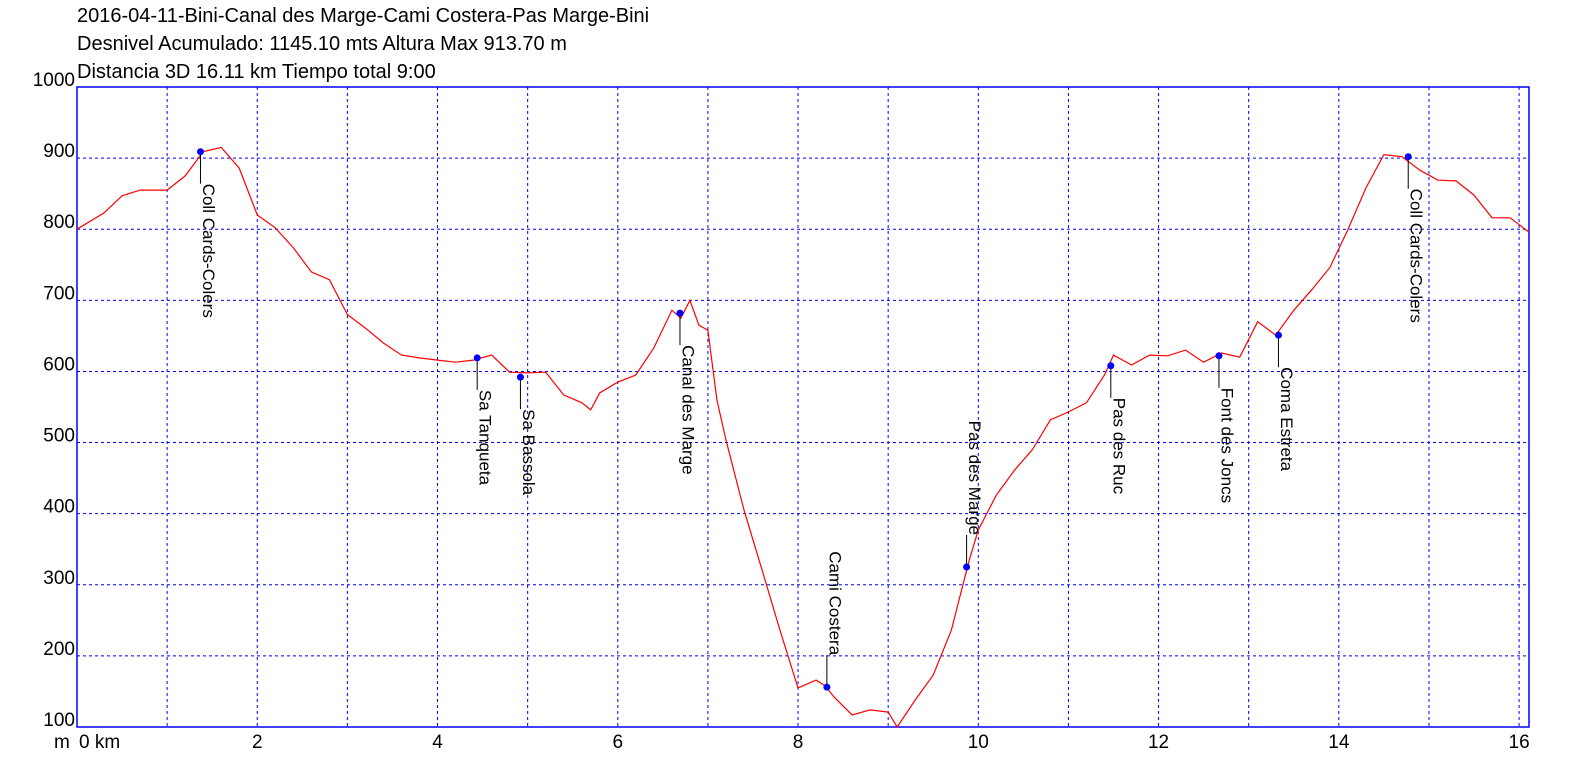  I want to click on x-tick-label: 10, so click(978, 742).